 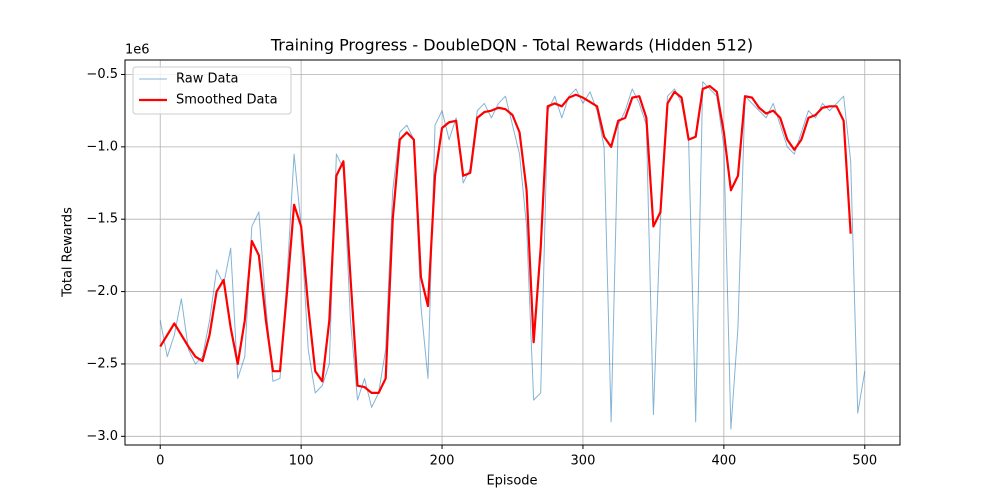 What do you see at coordinates (102, 74) in the screenshot?
I see `y-tick-label: −0.5` at bounding box center [102, 74].